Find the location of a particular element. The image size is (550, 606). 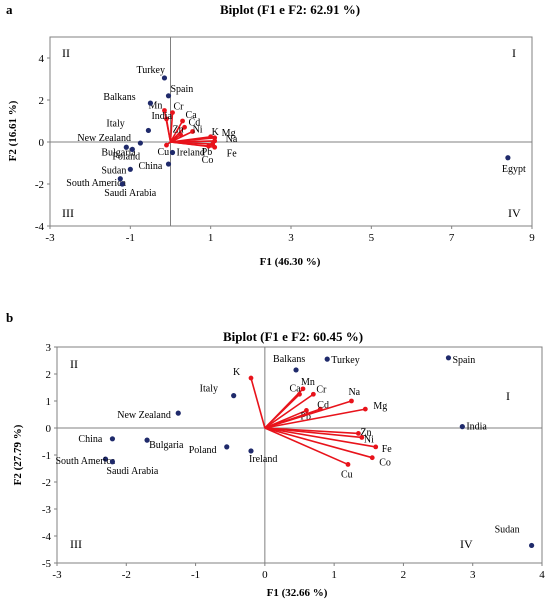

observation-label-italy: Italy is located at coordinates (209, 389).